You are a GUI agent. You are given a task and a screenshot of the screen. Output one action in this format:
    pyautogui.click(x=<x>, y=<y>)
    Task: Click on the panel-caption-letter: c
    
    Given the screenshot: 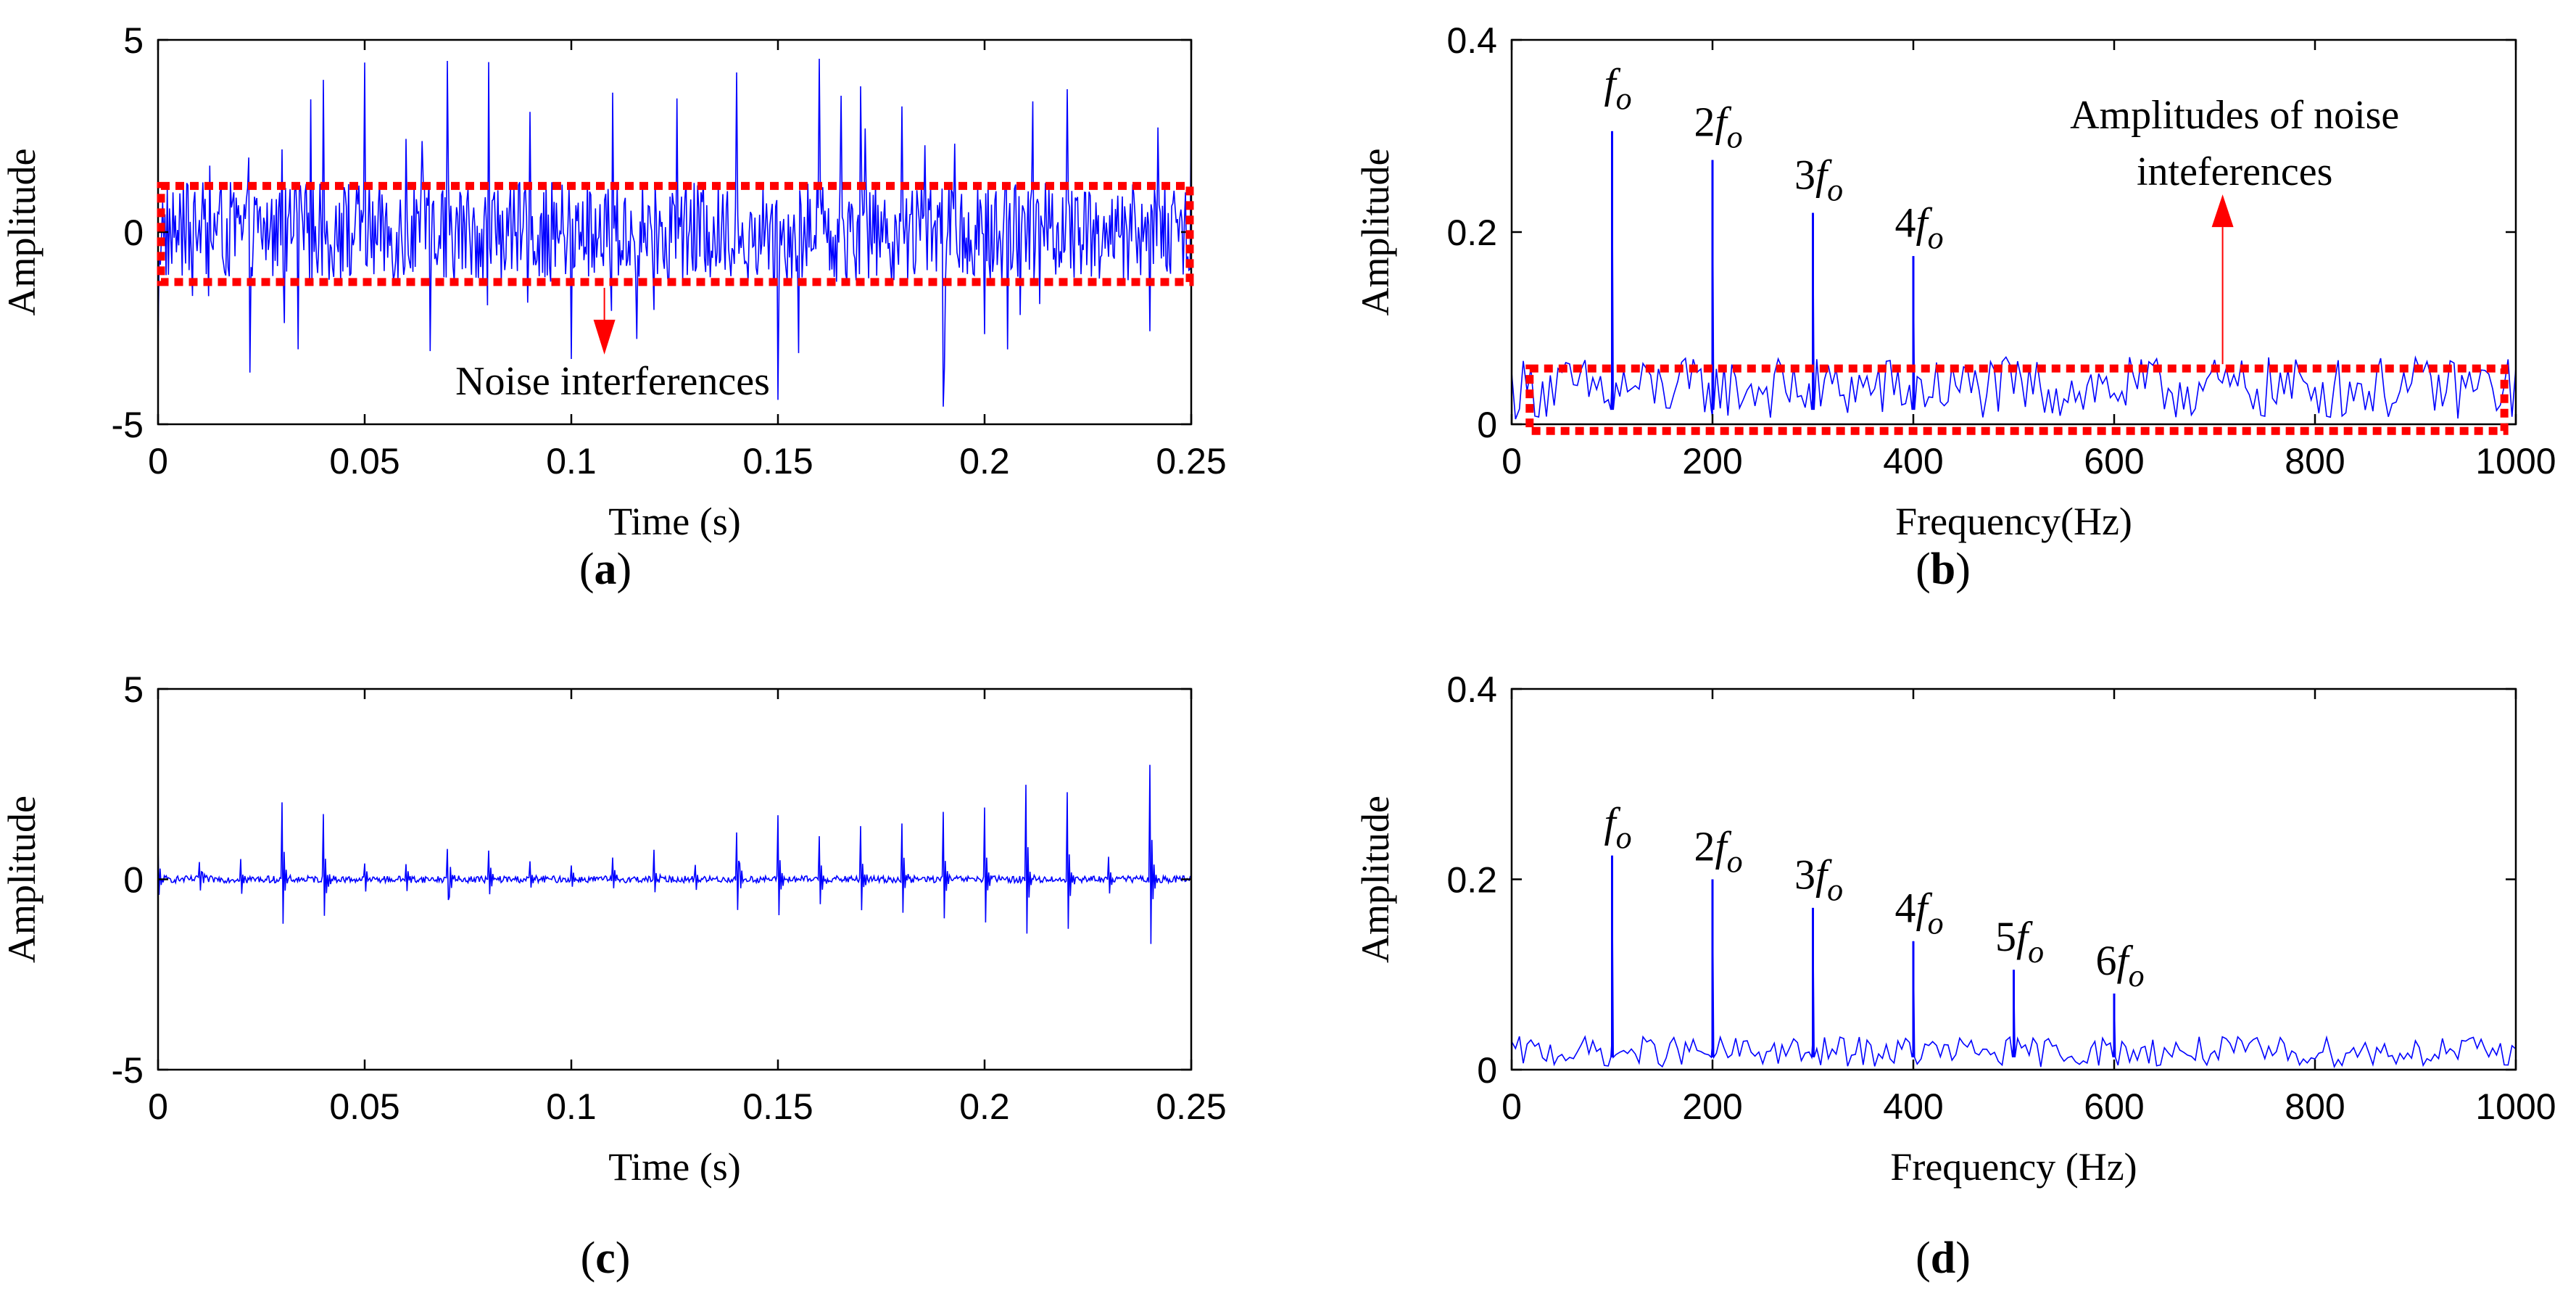 What is the action you would take?
    pyautogui.click(x=606, y=1259)
    